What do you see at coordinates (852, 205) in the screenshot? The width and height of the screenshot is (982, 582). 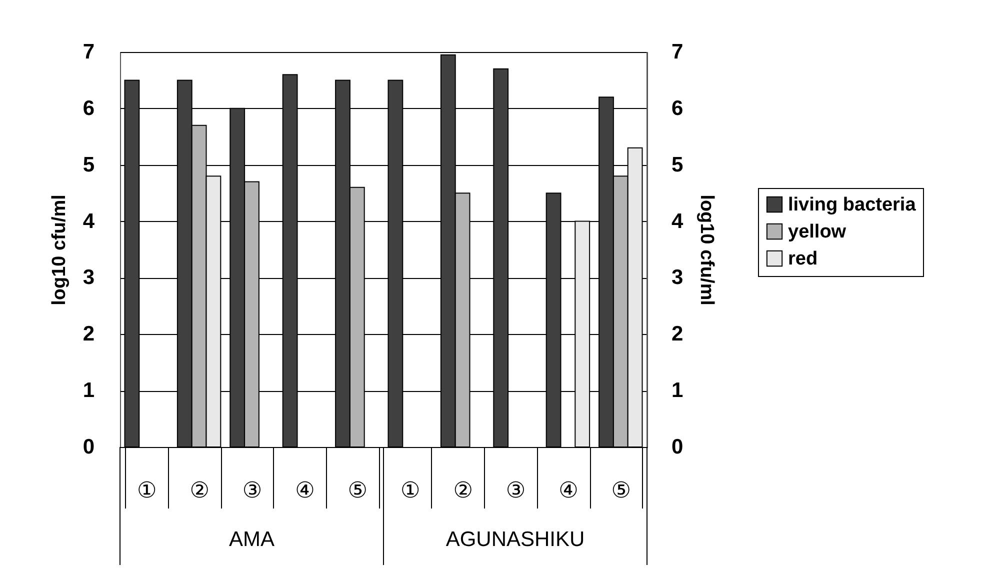 I see `legend-label: living bacteria` at bounding box center [852, 205].